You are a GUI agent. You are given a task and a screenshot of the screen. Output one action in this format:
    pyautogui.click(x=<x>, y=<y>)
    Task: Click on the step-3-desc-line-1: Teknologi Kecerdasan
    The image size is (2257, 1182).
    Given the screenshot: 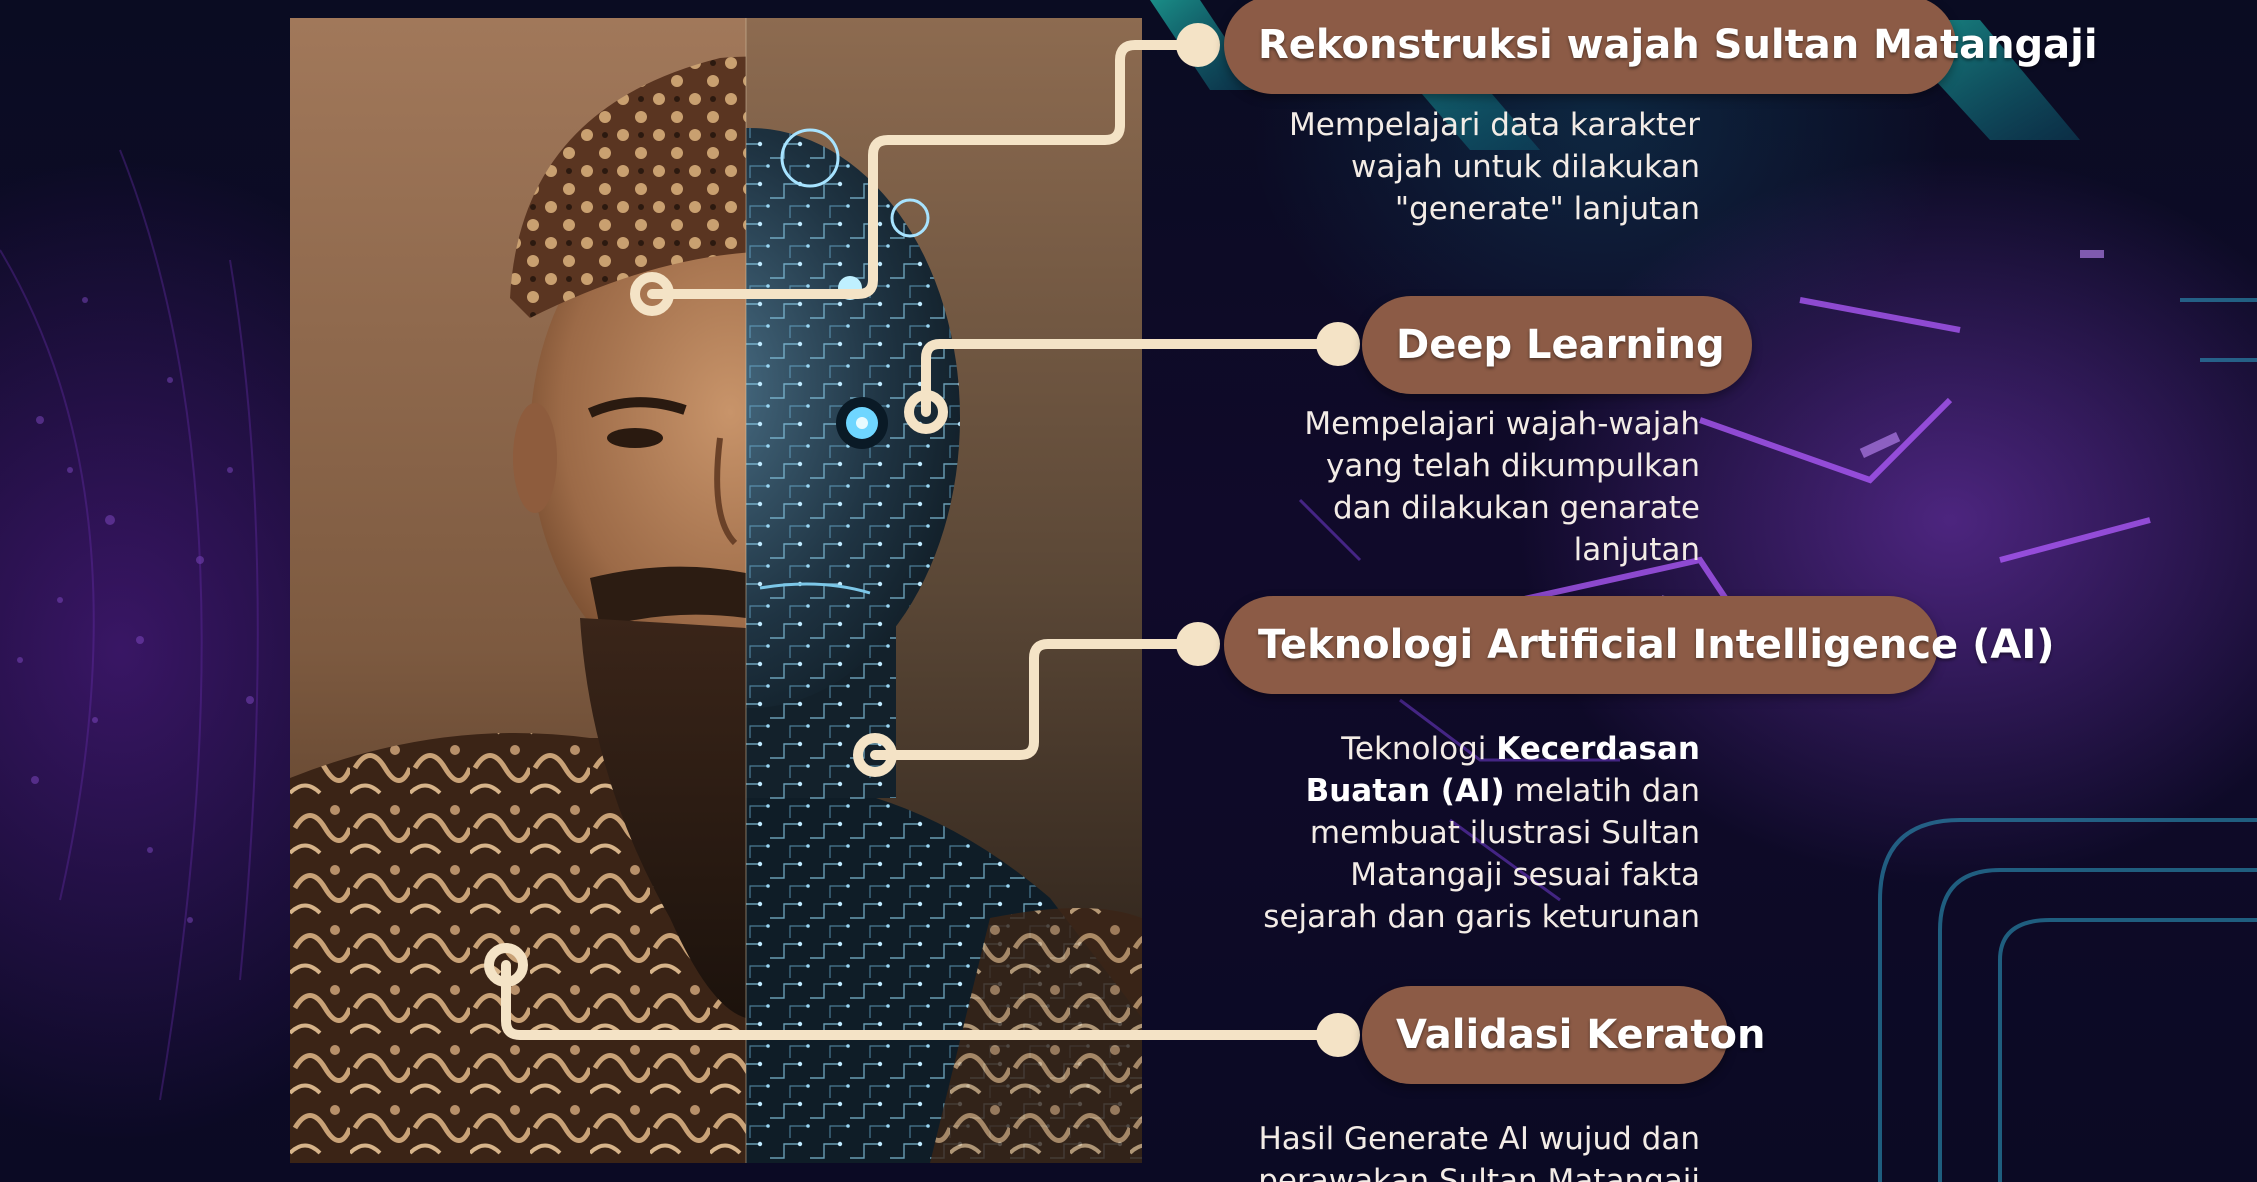 What is the action you would take?
    pyautogui.click(x=1520, y=749)
    